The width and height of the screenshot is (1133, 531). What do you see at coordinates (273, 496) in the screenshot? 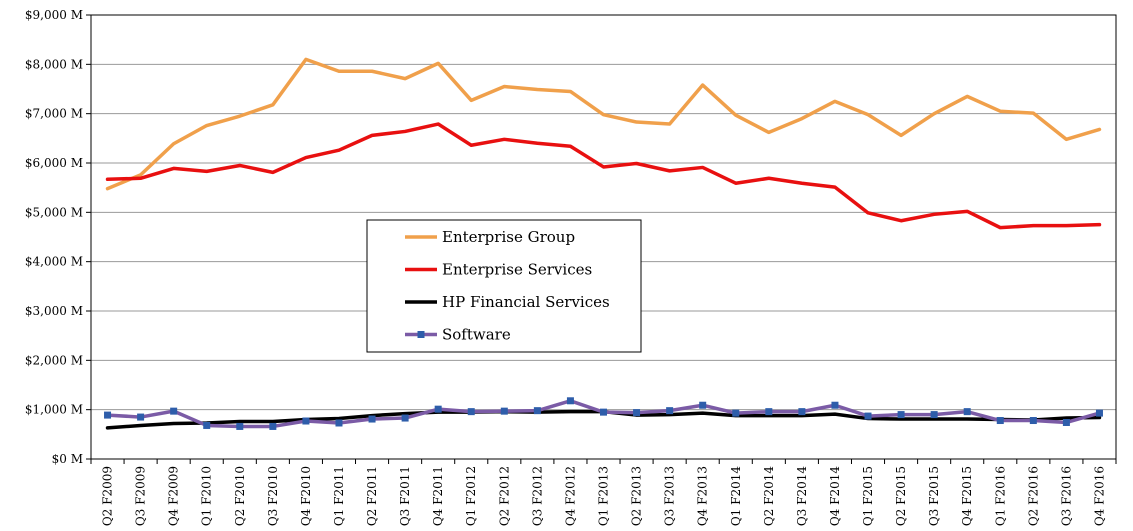
I see `x-tick-label: Q3 F2010` at bounding box center [273, 496].